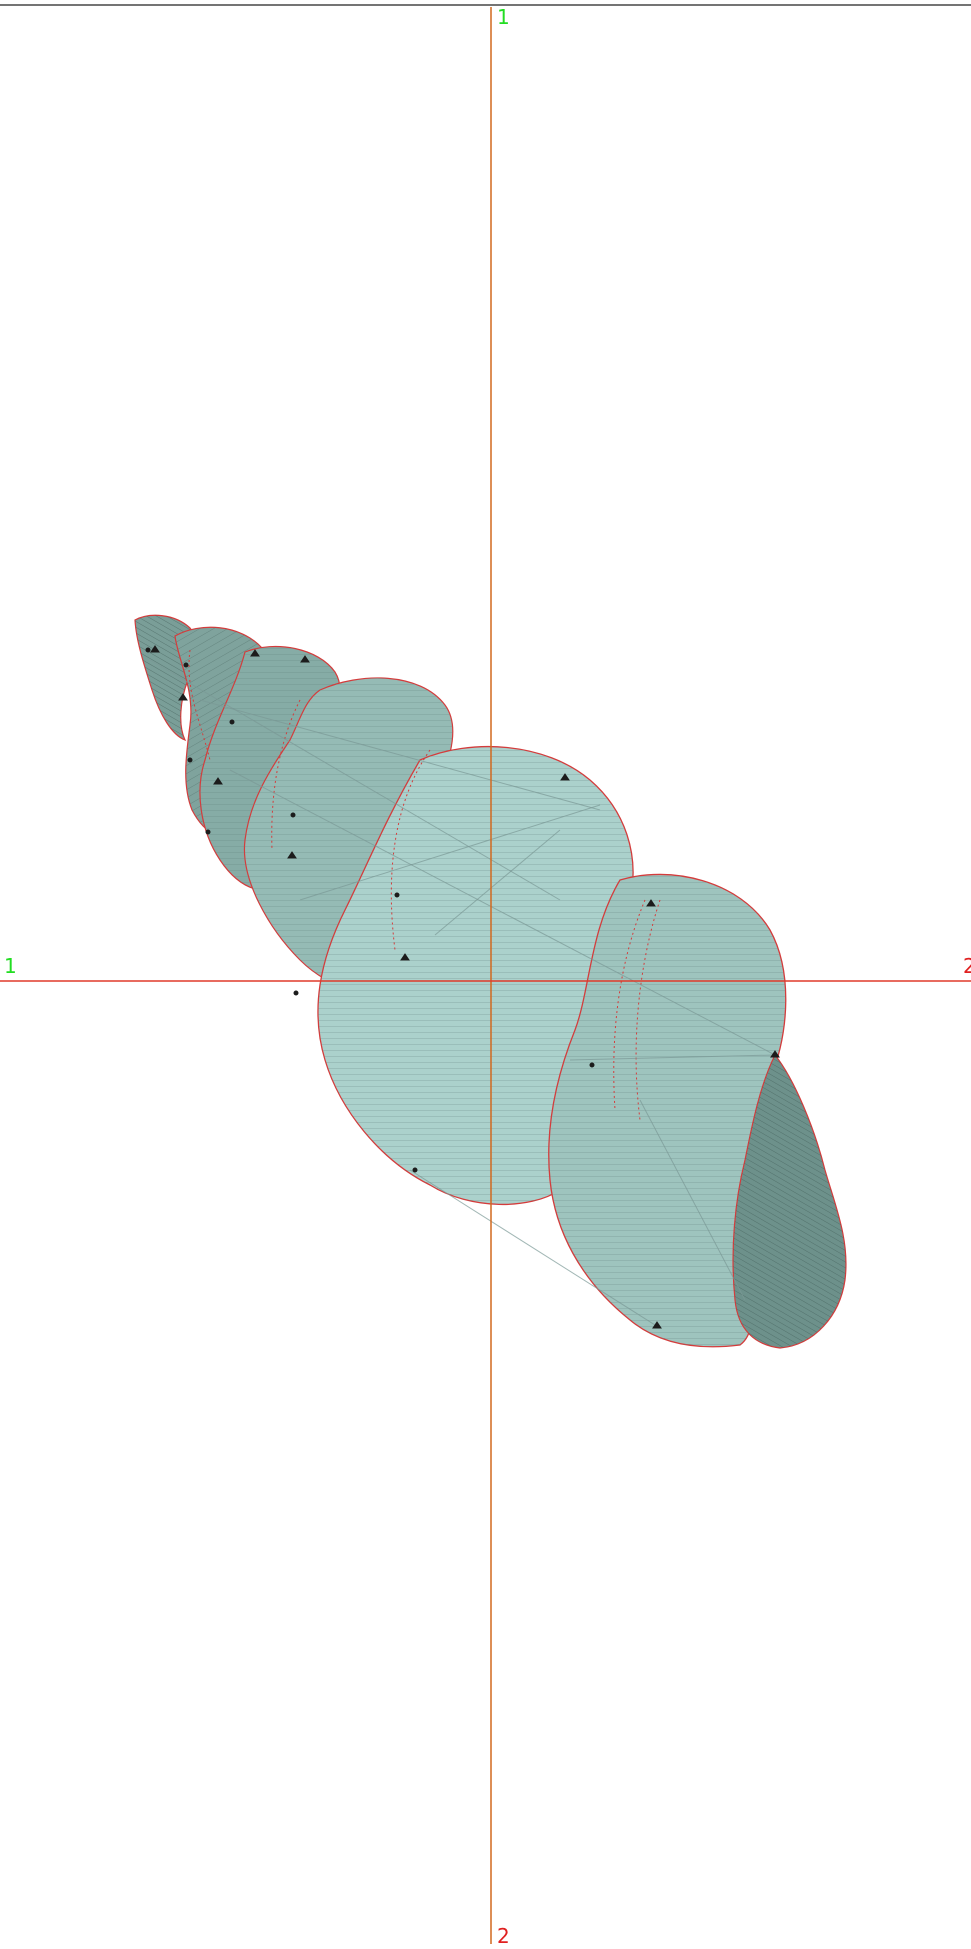 Image resolution: width=971 pixels, height=1949 pixels. Describe the element at coordinates (503, 17) in the screenshot. I see `axis-label-top: 1` at that location.